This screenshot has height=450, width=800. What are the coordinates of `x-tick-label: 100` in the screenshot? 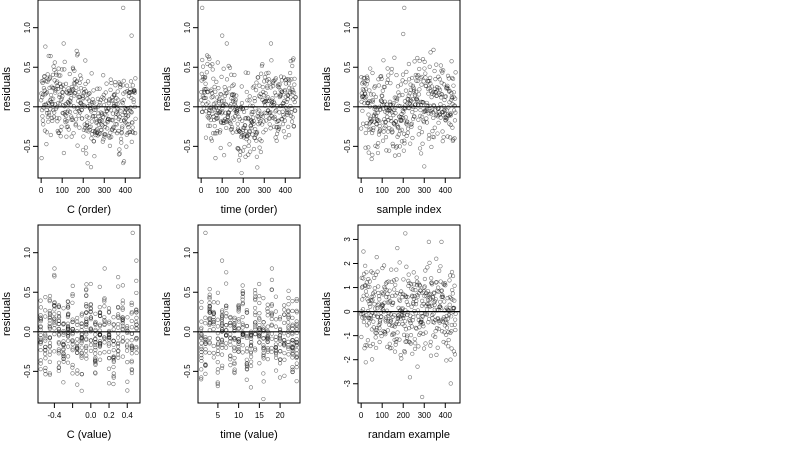 It's located at (383, 415).